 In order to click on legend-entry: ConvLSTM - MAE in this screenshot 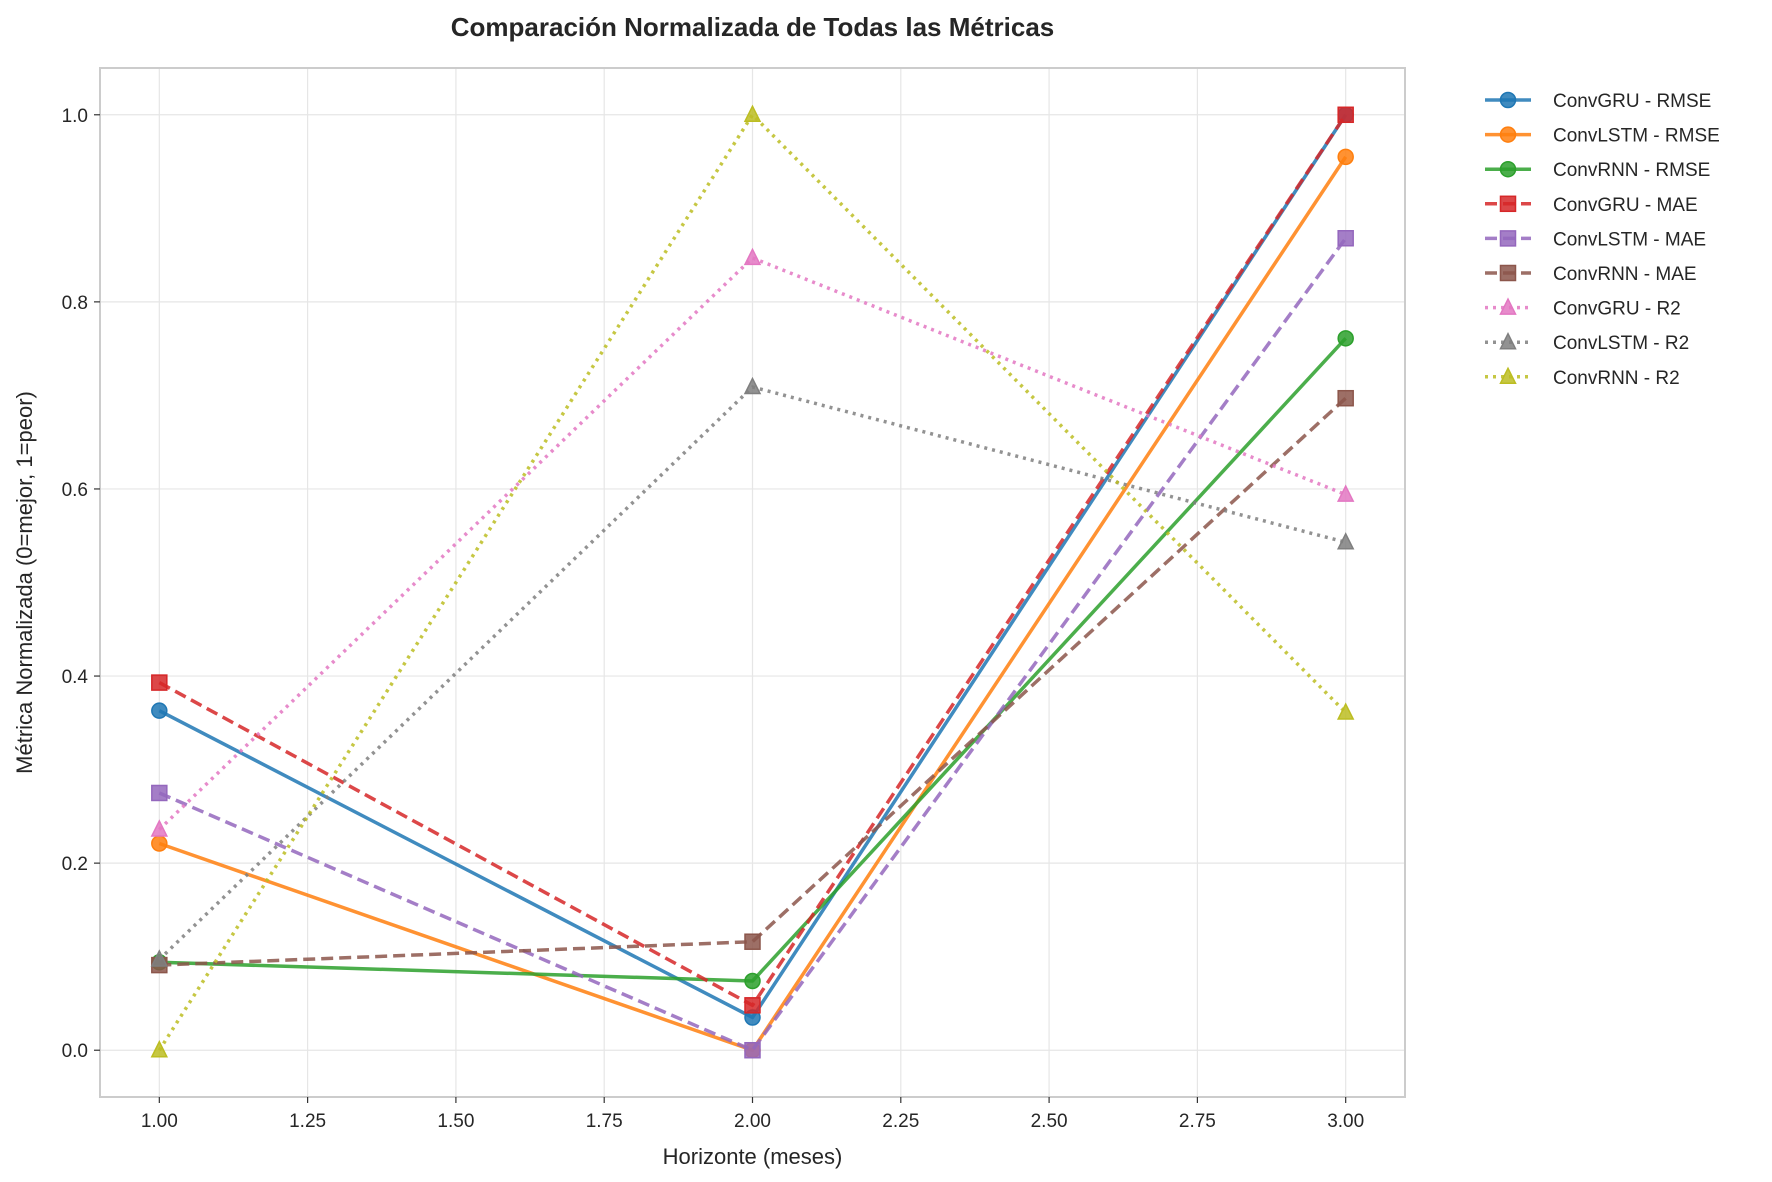, I will do `click(1595, 239)`.